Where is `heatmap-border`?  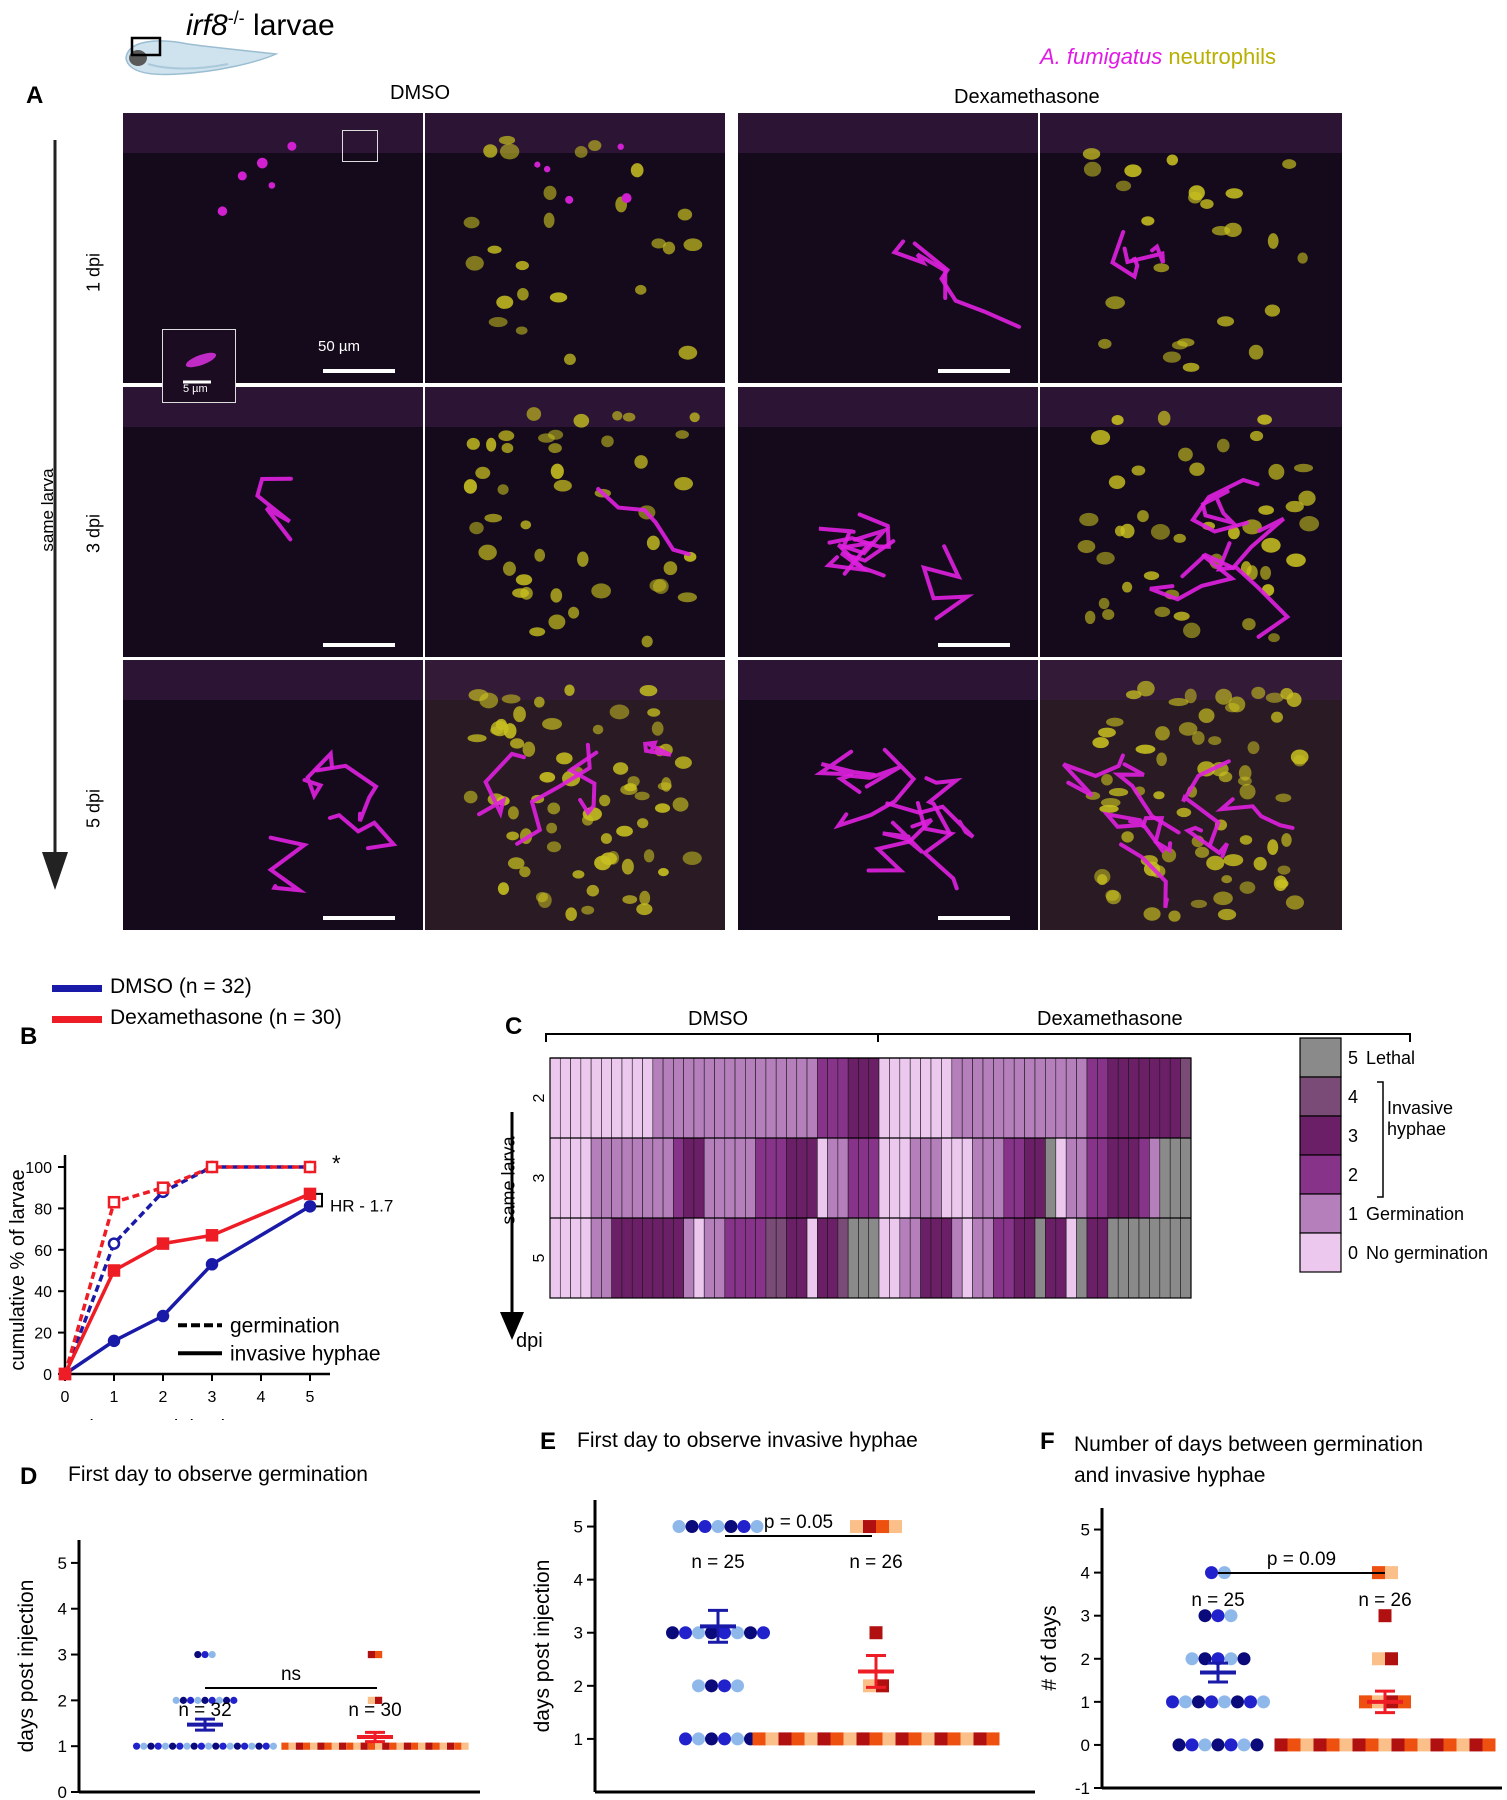
heatmap-border is located at coordinates (870, 1178).